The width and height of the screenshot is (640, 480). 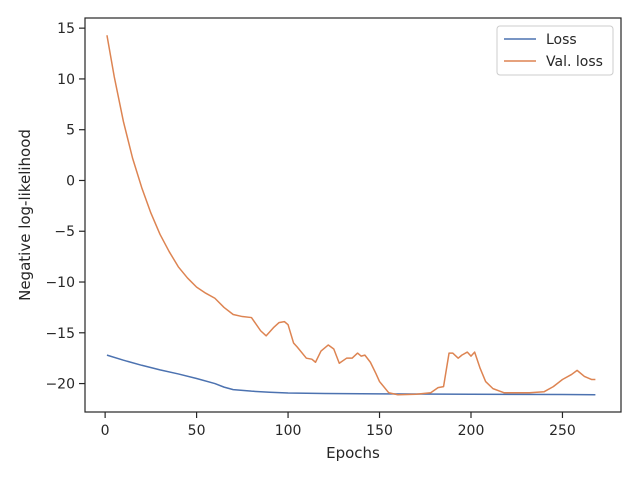 What do you see at coordinates (353, 453) in the screenshot?
I see `x-axis-title: Epochs` at bounding box center [353, 453].